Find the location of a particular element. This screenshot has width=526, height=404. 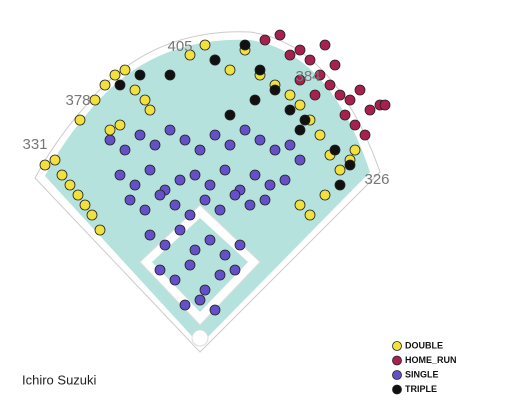

legend: DOUBLE HOME_RUN SINGLE TRIPLE is located at coordinates (424, 367).